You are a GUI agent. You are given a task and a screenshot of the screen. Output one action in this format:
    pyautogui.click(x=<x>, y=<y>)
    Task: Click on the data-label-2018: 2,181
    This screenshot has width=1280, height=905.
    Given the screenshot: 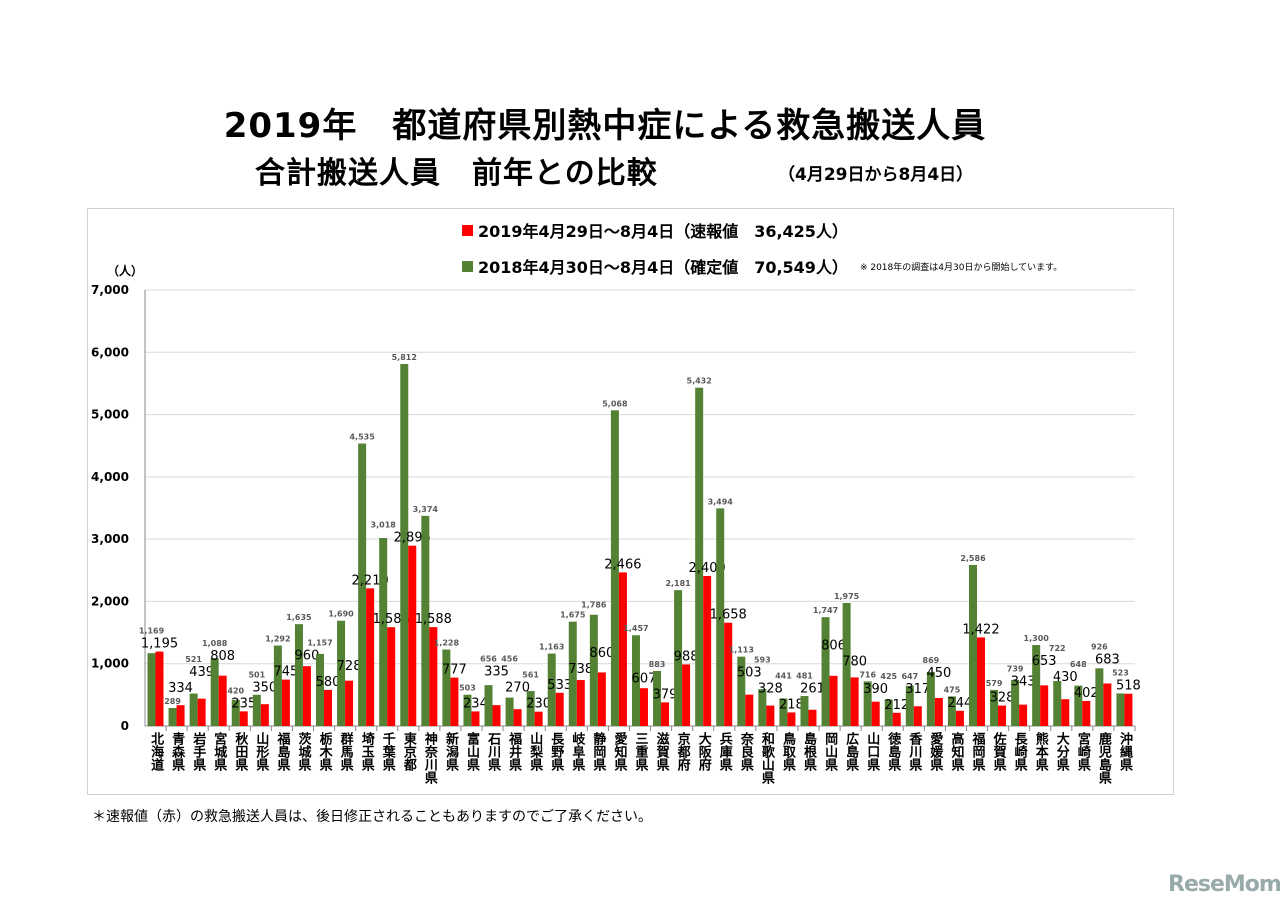 What is the action you would take?
    pyautogui.click(x=678, y=583)
    